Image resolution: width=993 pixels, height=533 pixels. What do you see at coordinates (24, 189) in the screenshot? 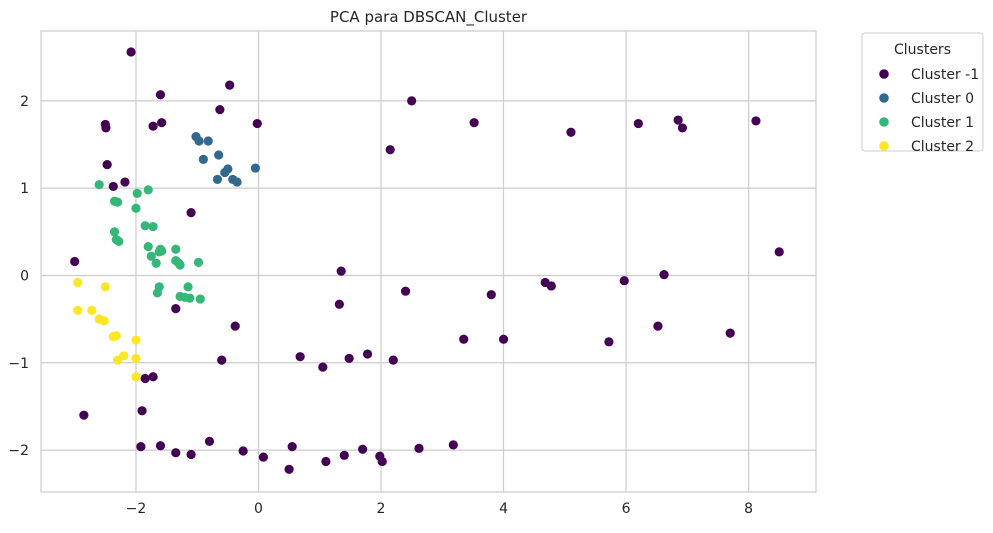
I see `y-tick-label: 1` at bounding box center [24, 189].